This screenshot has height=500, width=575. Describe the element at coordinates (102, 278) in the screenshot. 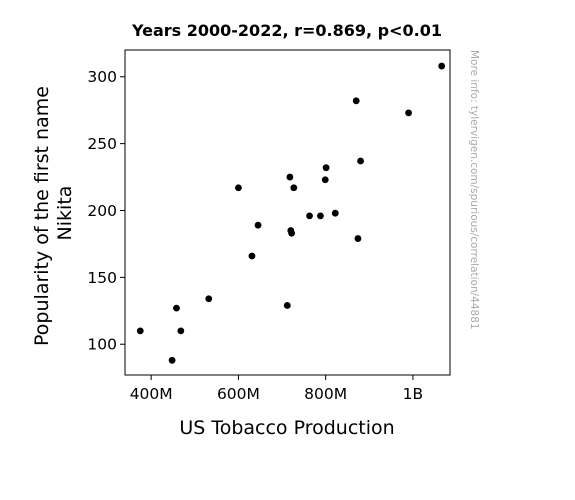

I see `y-tick-label: 150` at that location.